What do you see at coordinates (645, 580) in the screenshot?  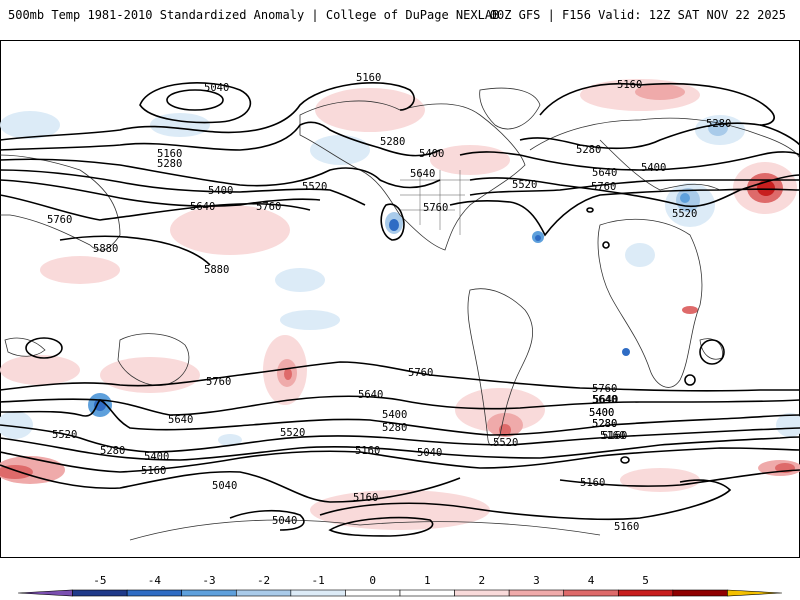 I see `colorbar-tick-label: 5` at bounding box center [645, 580].